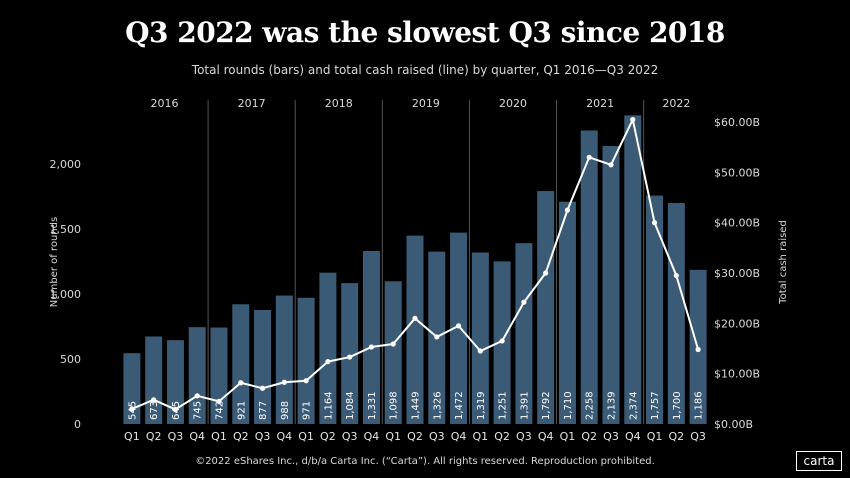 The width and height of the screenshot is (850, 478). What do you see at coordinates (426, 103) in the screenshot?
I see `year-label: 2019` at bounding box center [426, 103].